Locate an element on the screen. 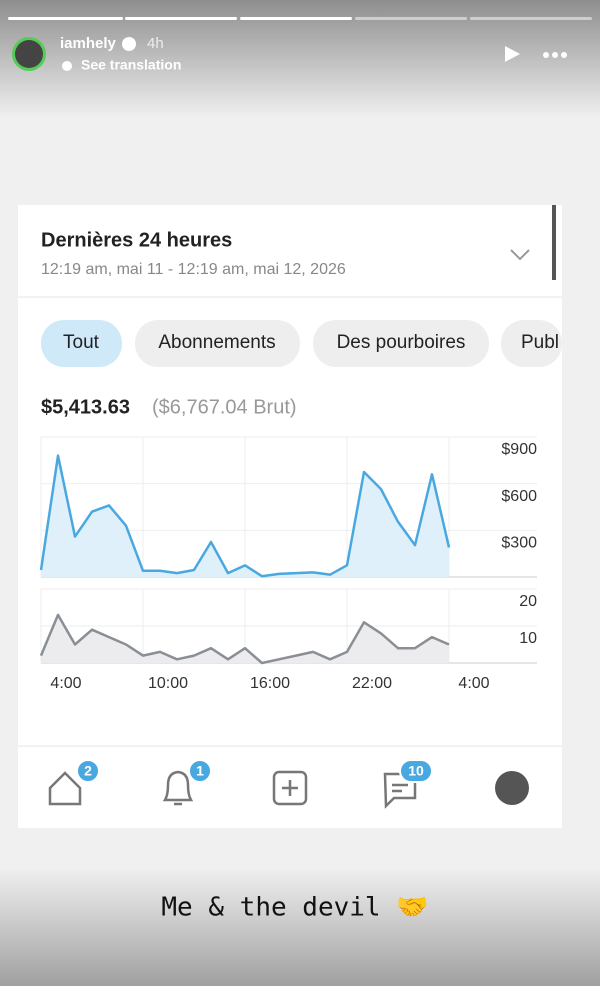 This screenshot has height=991, width=600. badge-count: 10 is located at coordinates (416, 771).